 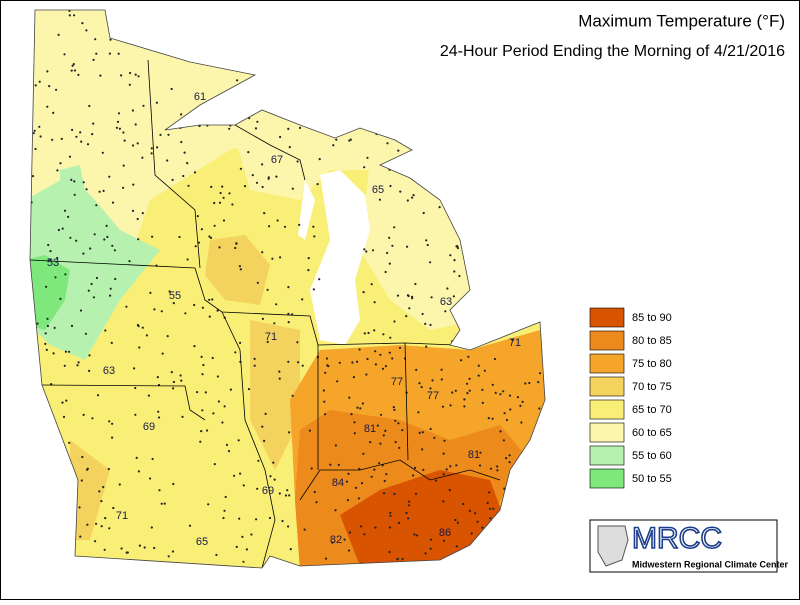 I want to click on logo: MRCC Midwestern Regional Climate Center, so click(x=689, y=546).